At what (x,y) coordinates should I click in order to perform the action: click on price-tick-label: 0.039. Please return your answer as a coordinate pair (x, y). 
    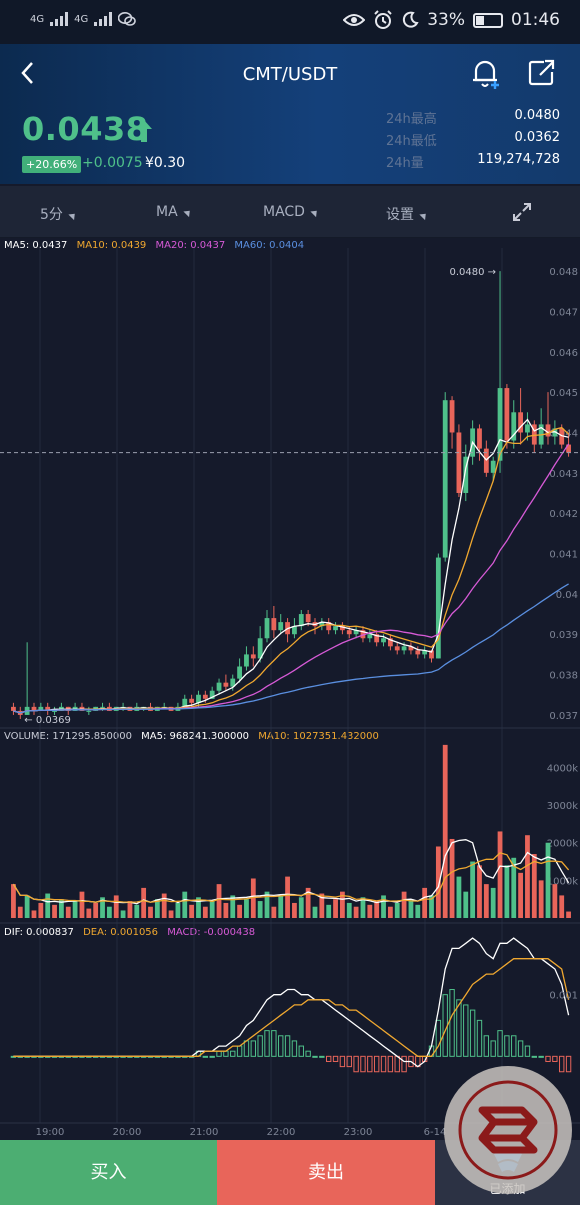
    Looking at the image, I should click on (563, 635).